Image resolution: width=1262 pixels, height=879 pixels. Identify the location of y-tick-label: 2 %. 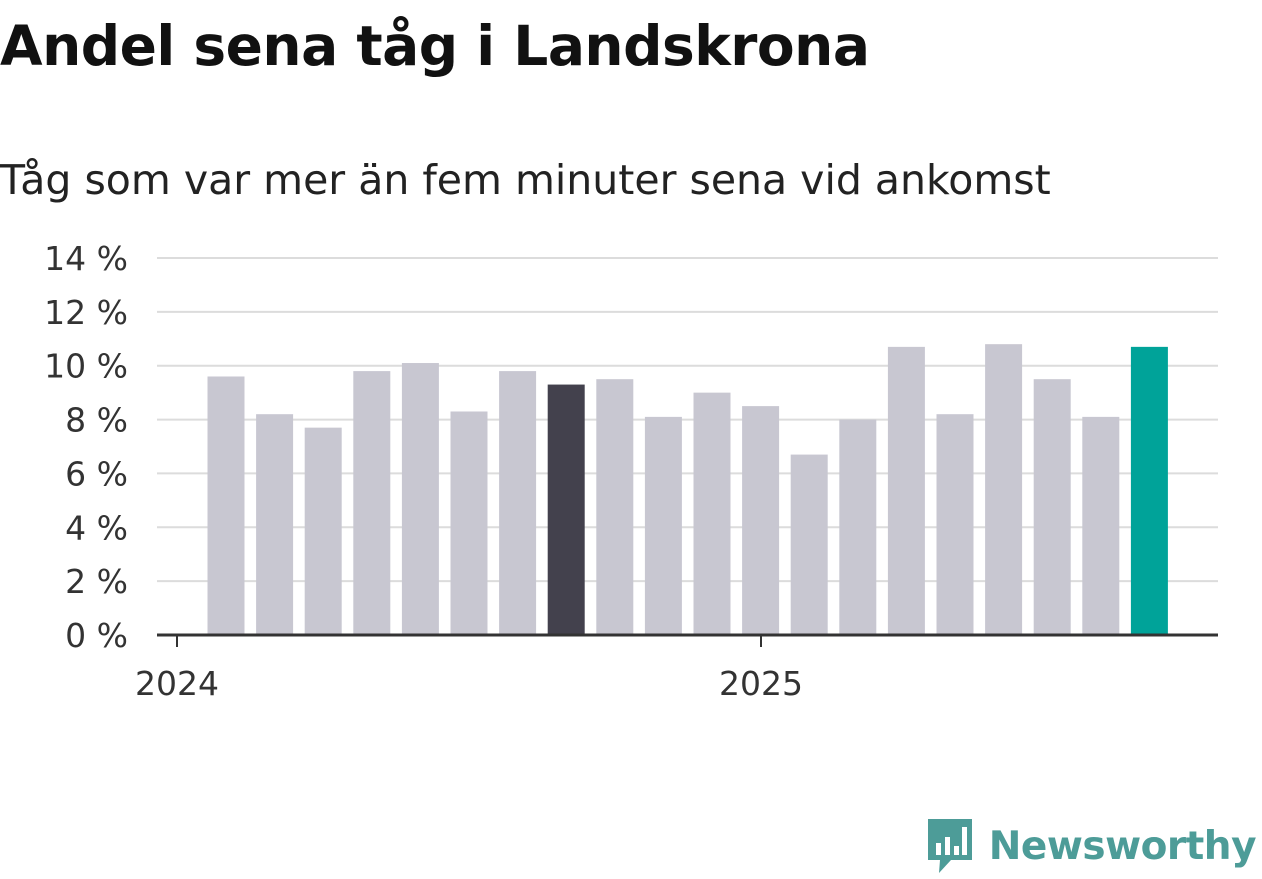
(96, 581).